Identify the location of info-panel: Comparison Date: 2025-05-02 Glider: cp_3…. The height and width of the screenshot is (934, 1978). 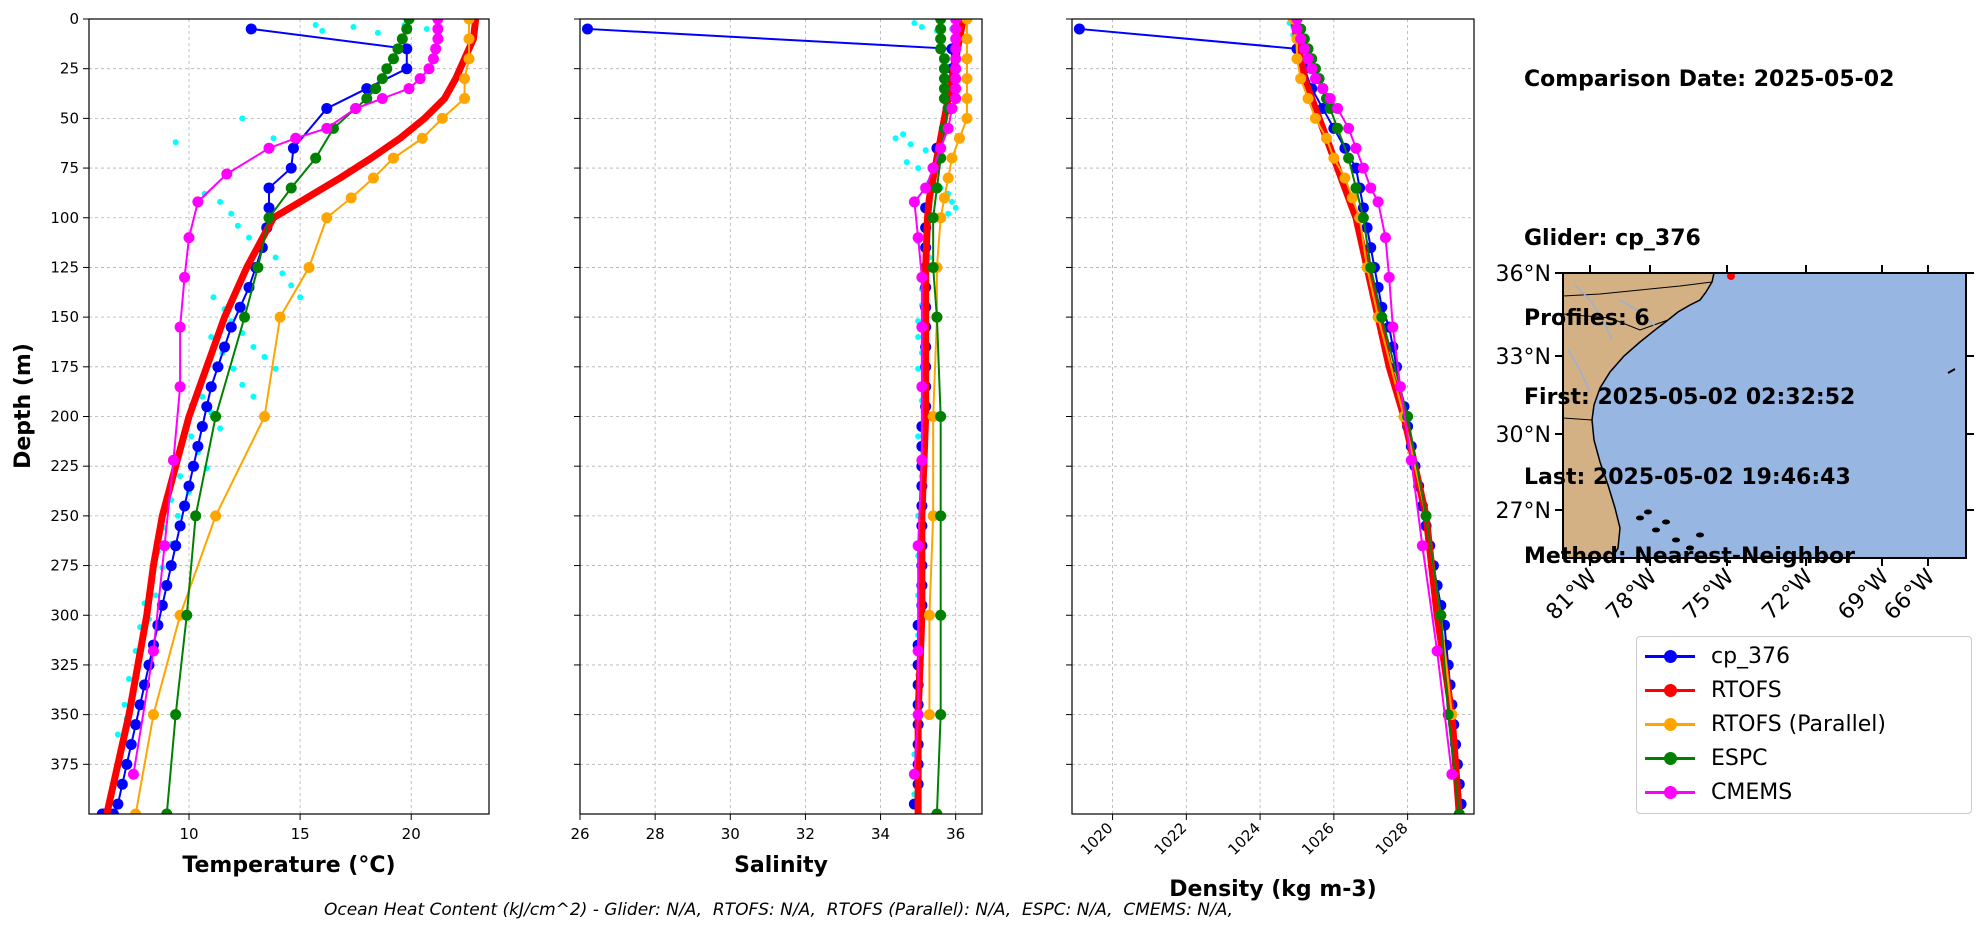
(1709, 305).